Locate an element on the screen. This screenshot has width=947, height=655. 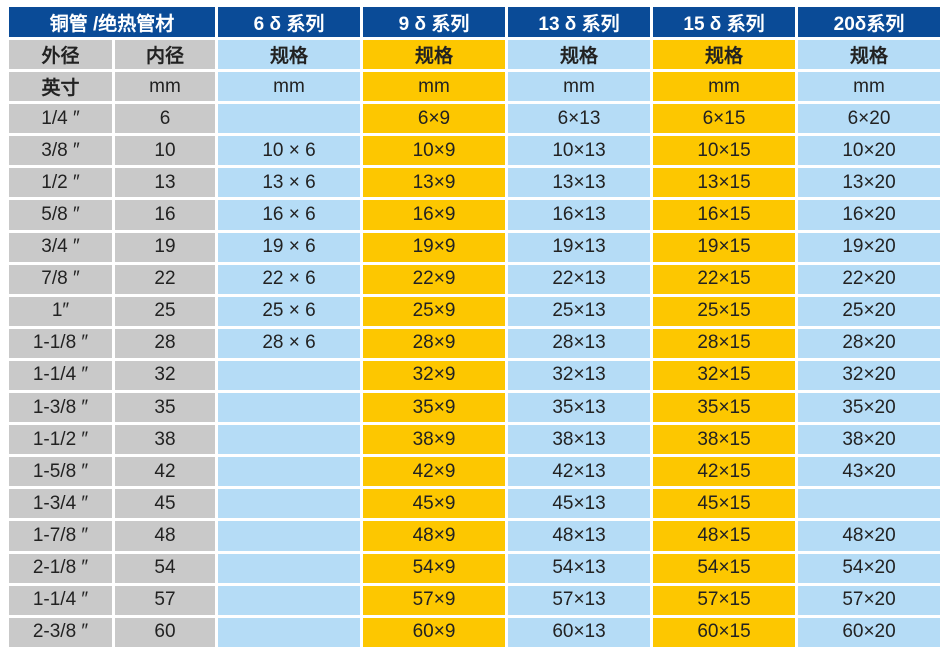
spec-cell: 16×20 is located at coordinates (869, 215).